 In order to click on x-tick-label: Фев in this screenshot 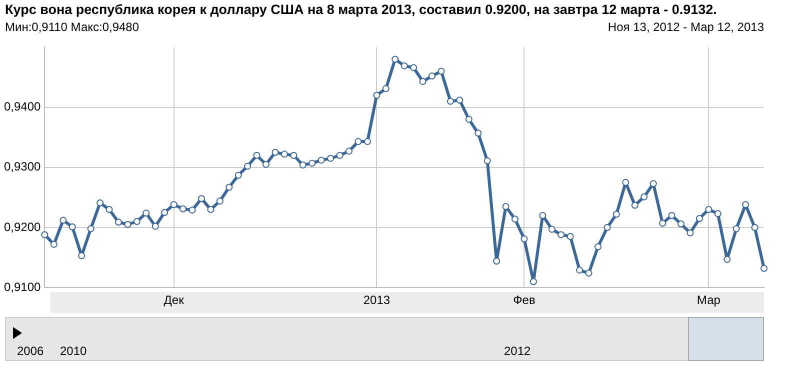, I will do `click(524, 300)`.